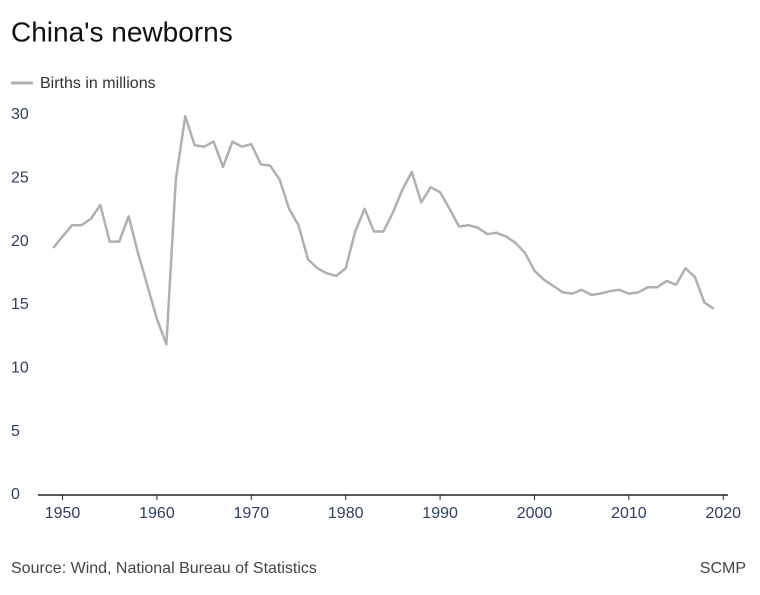 This screenshot has width=760, height=595. What do you see at coordinates (63, 513) in the screenshot?
I see `x-tick-label: 1950` at bounding box center [63, 513].